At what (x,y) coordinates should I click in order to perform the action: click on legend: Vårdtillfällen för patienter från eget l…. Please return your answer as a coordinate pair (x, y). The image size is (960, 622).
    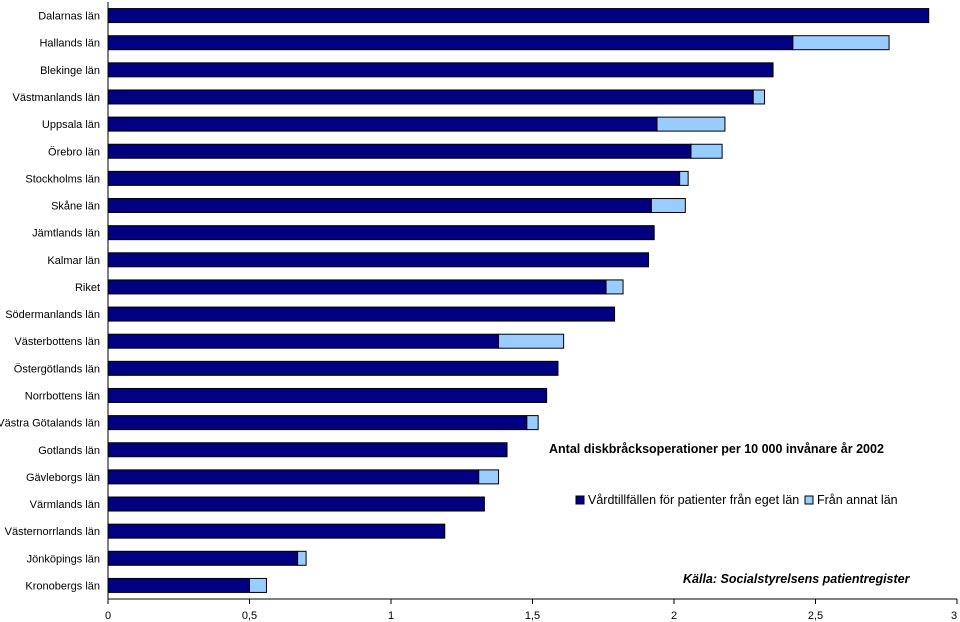
    Looking at the image, I should click on (736, 500).